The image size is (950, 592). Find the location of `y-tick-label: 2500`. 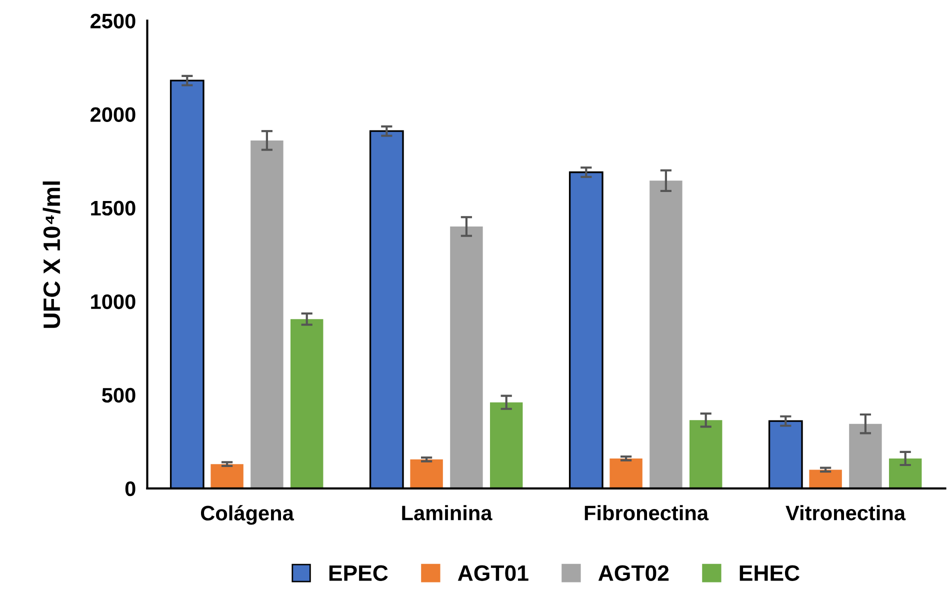

y-tick-label: 2500 is located at coordinates (113, 21).